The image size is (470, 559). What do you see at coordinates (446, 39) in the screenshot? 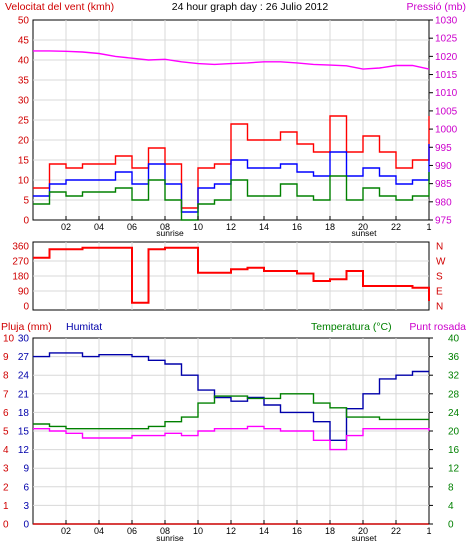
I see `pressure-ytick-label: 1025` at bounding box center [446, 39].